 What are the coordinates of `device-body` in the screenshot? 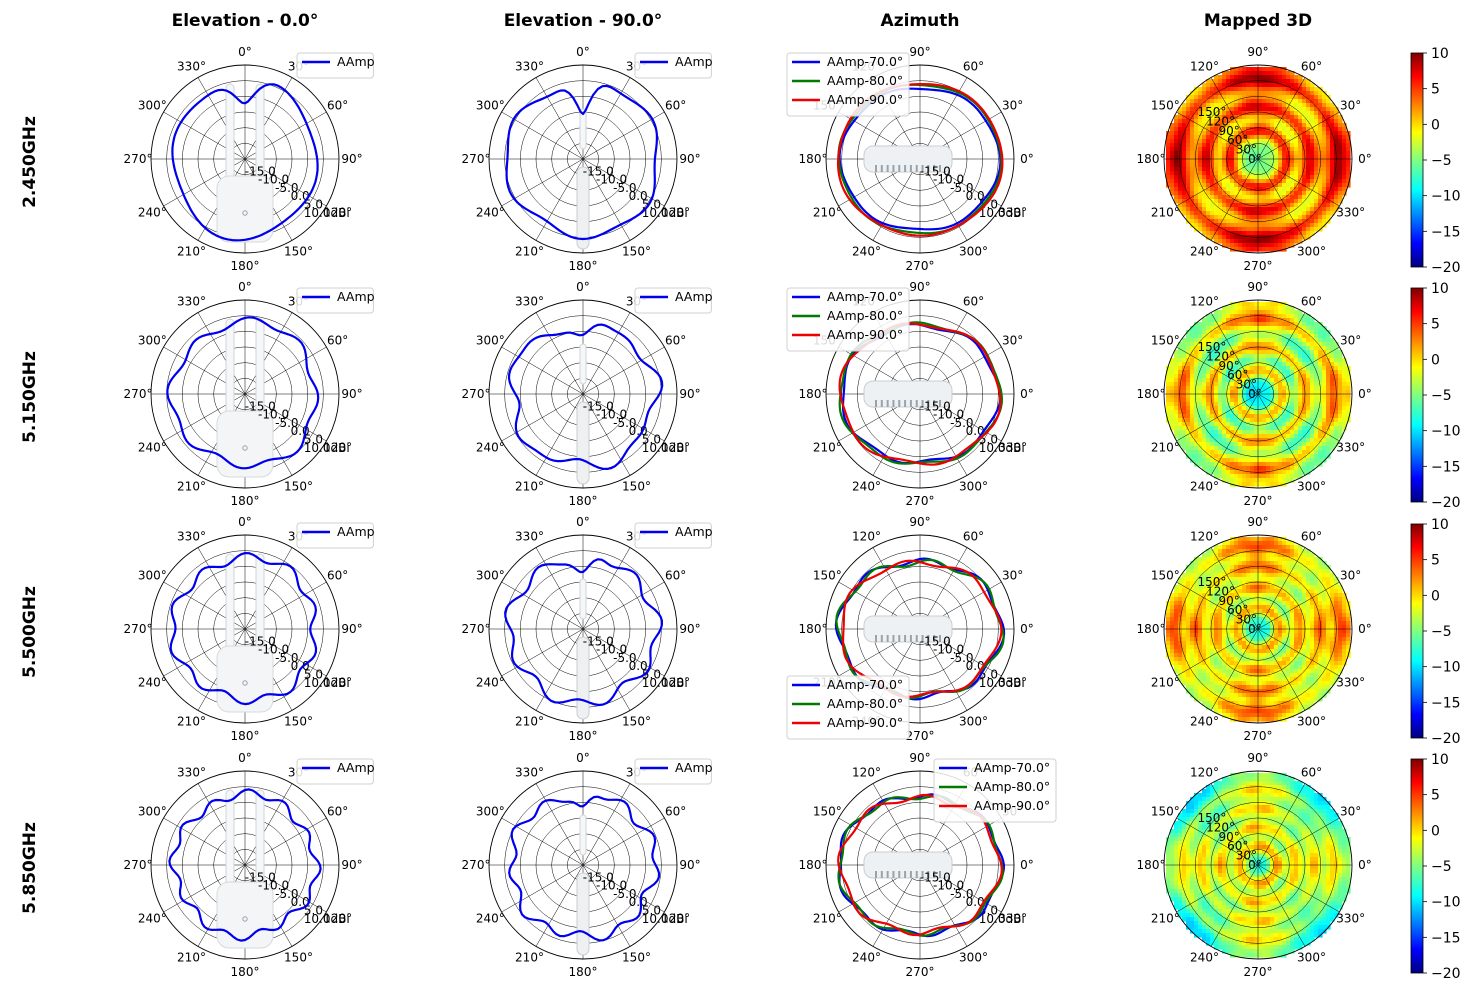 It's located at (908, 159).